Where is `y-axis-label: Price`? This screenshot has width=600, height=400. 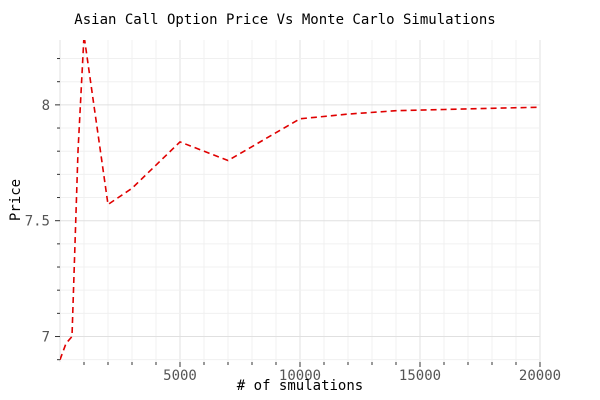
y-axis-label: Price is located at coordinates (16, 200).